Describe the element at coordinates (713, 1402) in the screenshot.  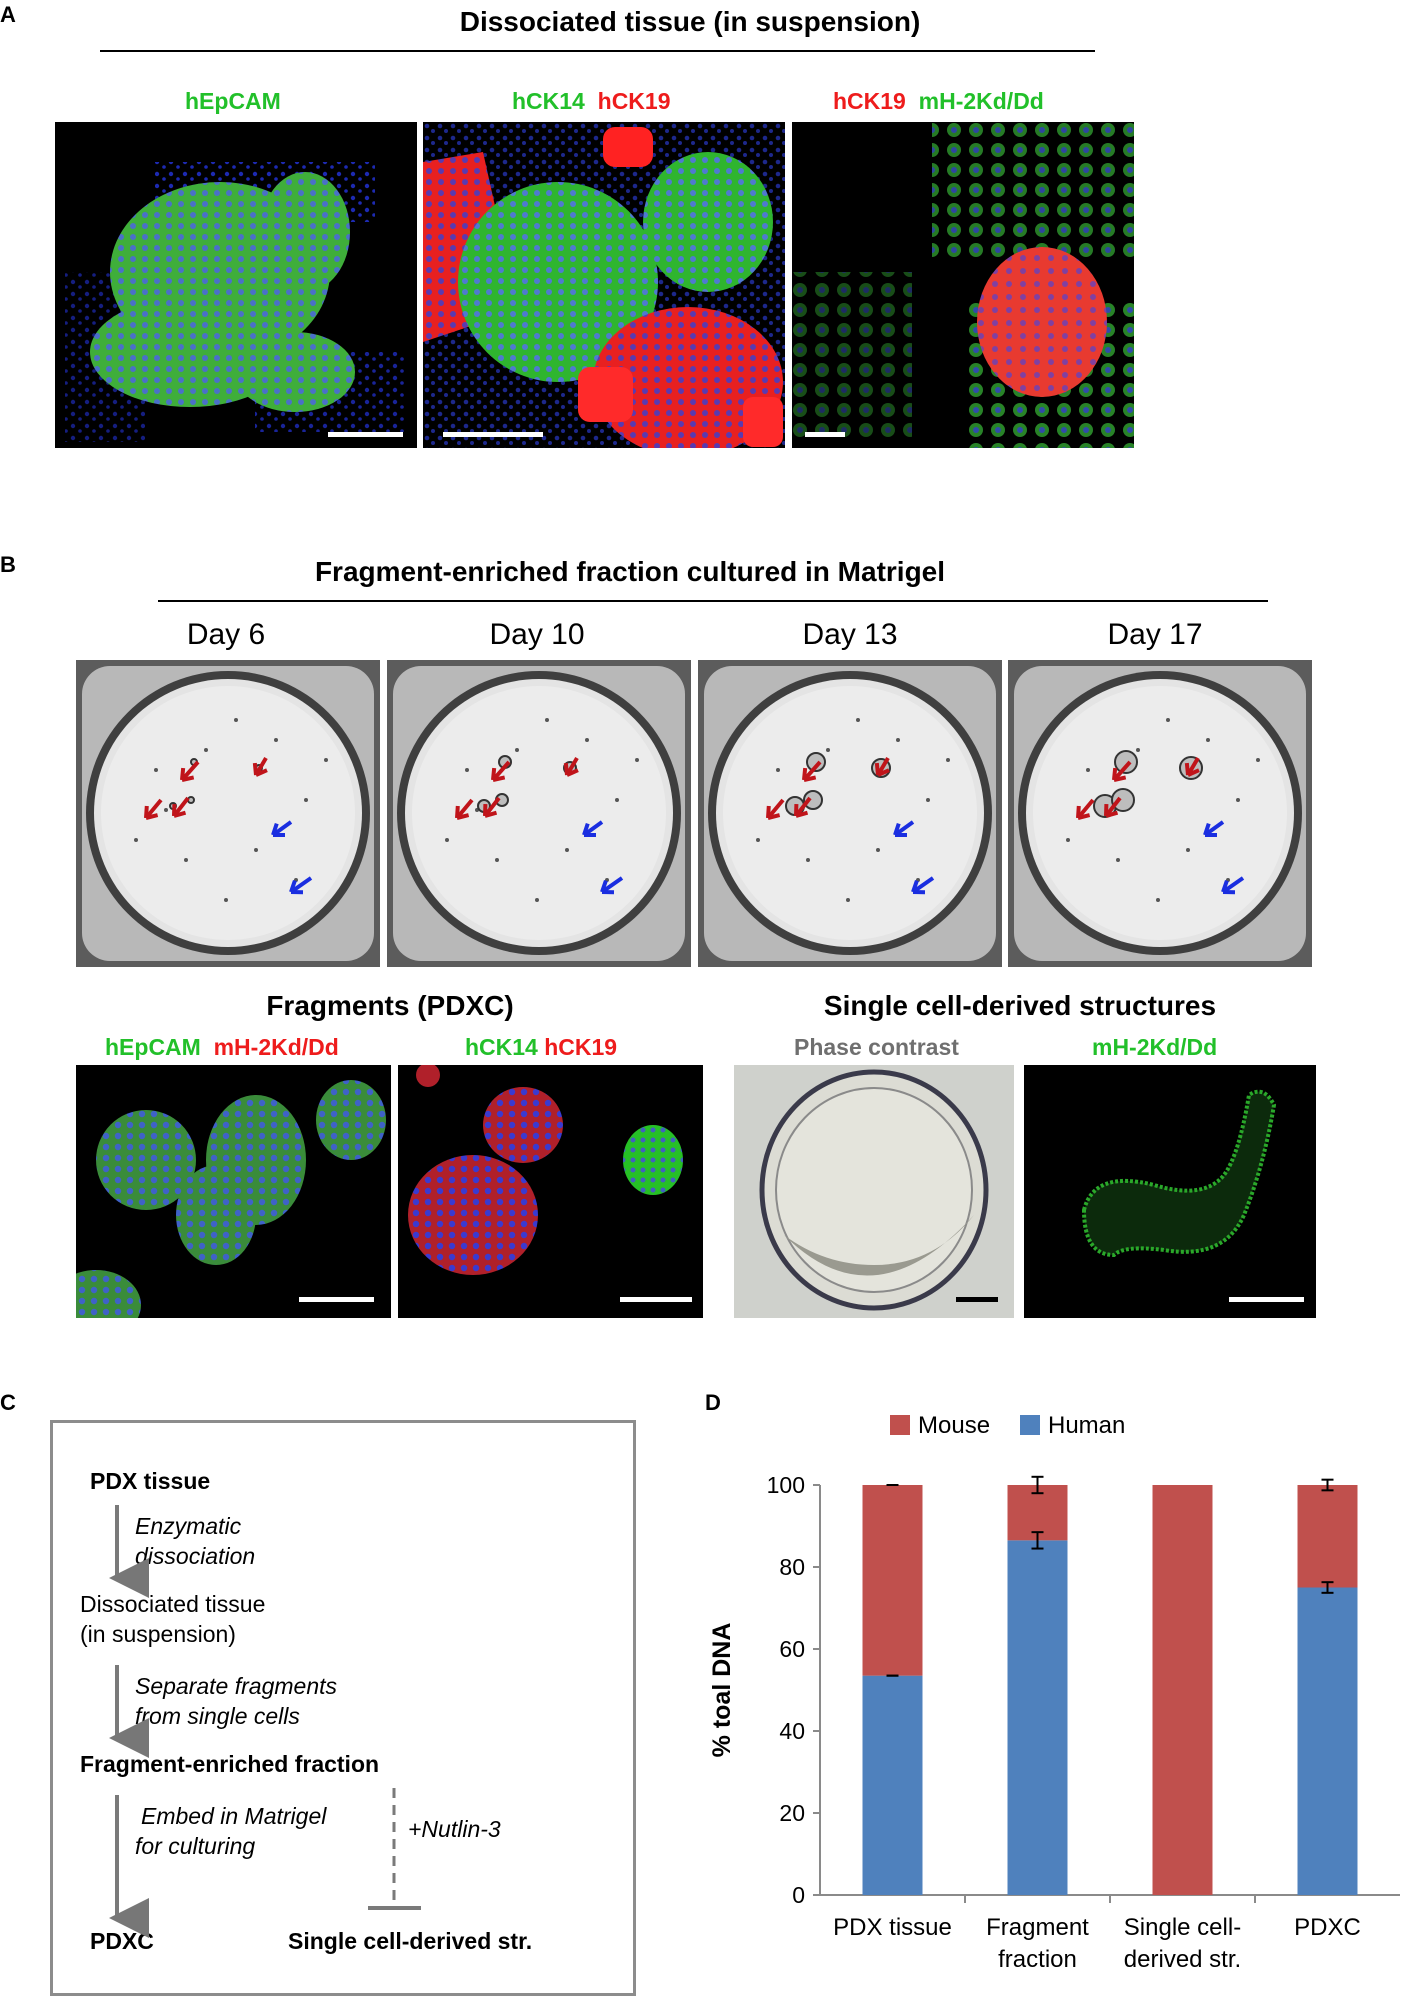
I see `panel-letter-d: D` at that location.